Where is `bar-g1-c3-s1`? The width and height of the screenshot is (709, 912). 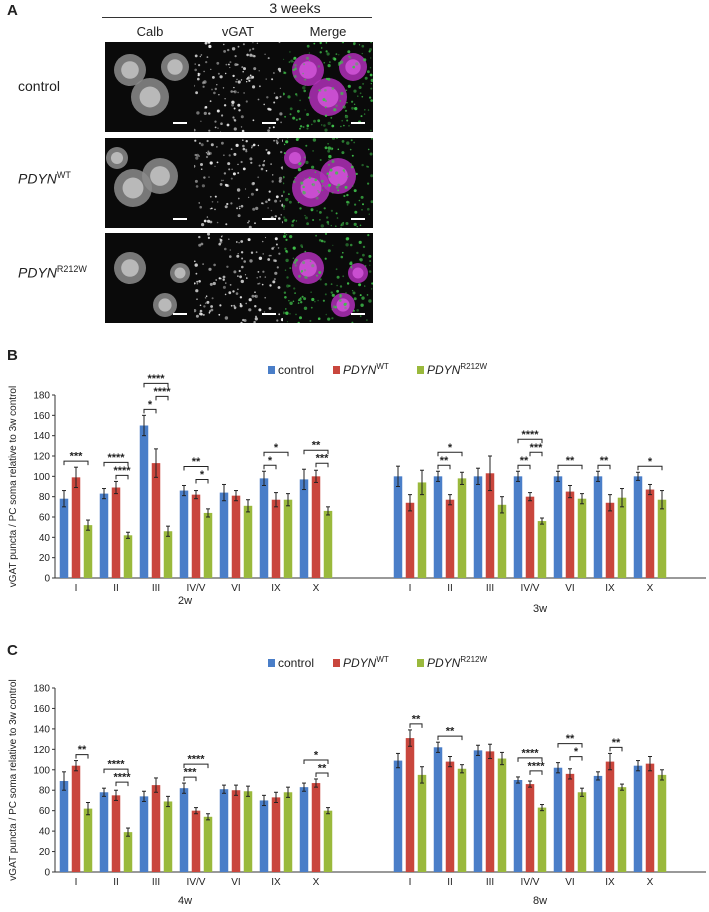 bar-g1-c3-s1 is located at coordinates (530, 537).